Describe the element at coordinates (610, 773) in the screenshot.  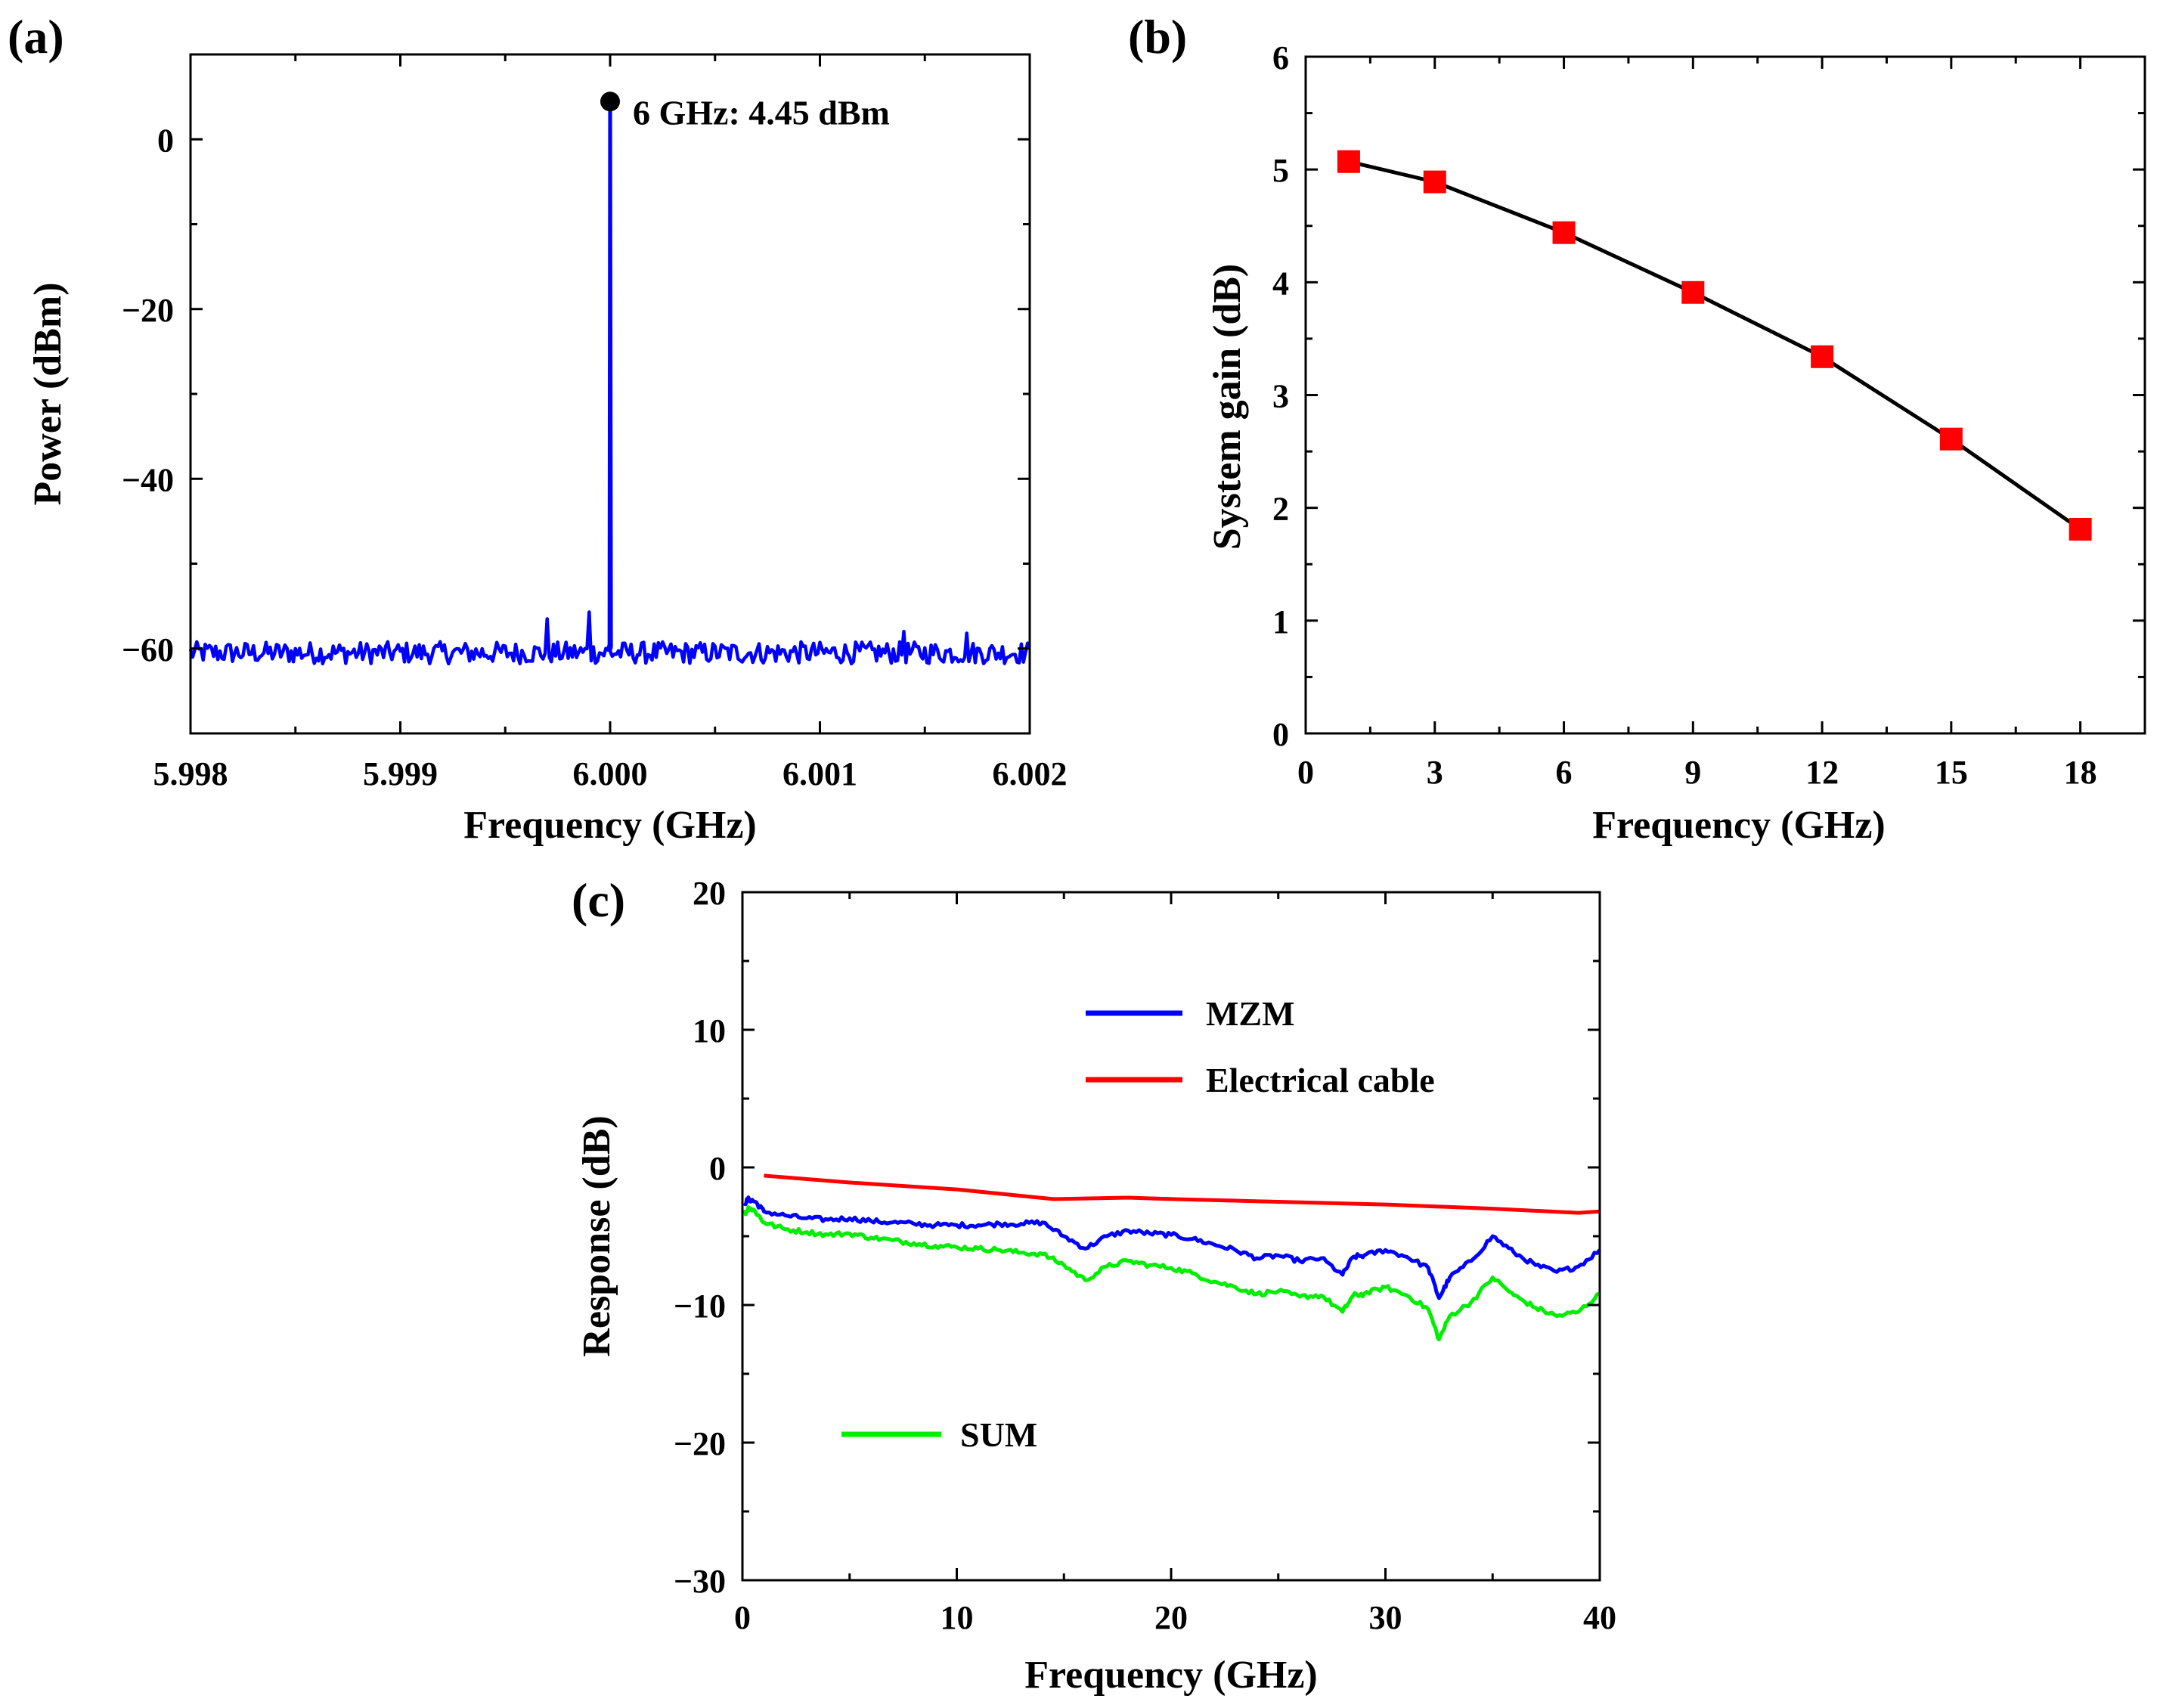
I see `panel-a-xtick-label: 6.000` at that location.